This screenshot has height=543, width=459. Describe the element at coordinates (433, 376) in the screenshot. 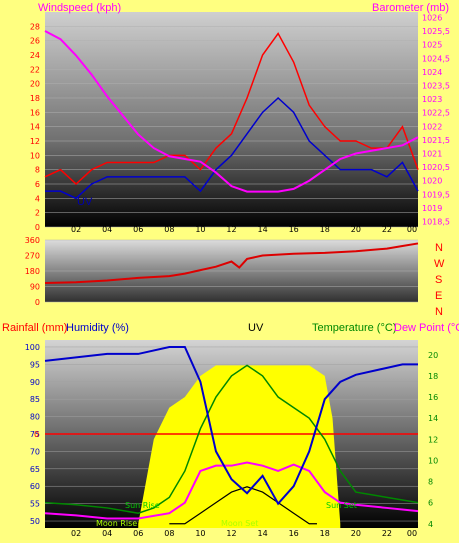

I see `temp-y-tick-label: 18` at that location.